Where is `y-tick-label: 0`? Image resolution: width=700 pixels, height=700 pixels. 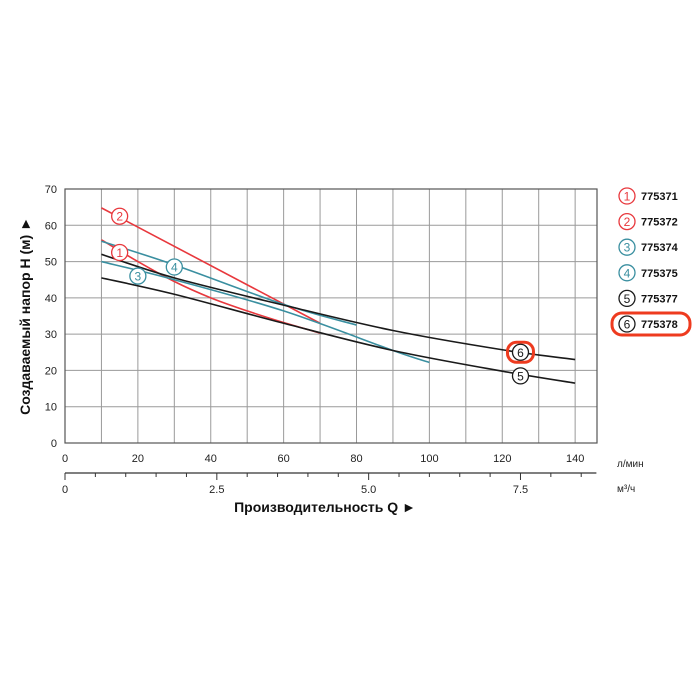
y-tick-label: 0 is located at coordinates (54, 444).